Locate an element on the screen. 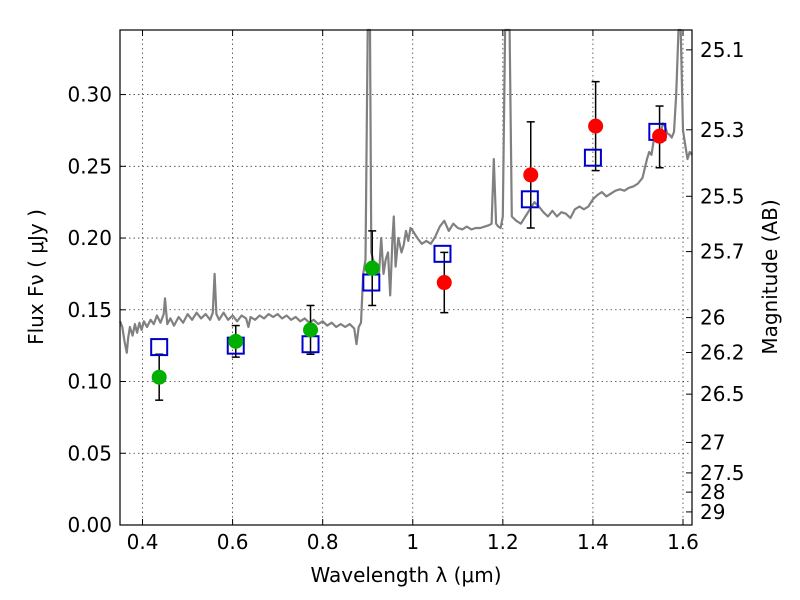 The height and width of the screenshot is (600, 800). x-tick-label: 1.4 is located at coordinates (593, 542).